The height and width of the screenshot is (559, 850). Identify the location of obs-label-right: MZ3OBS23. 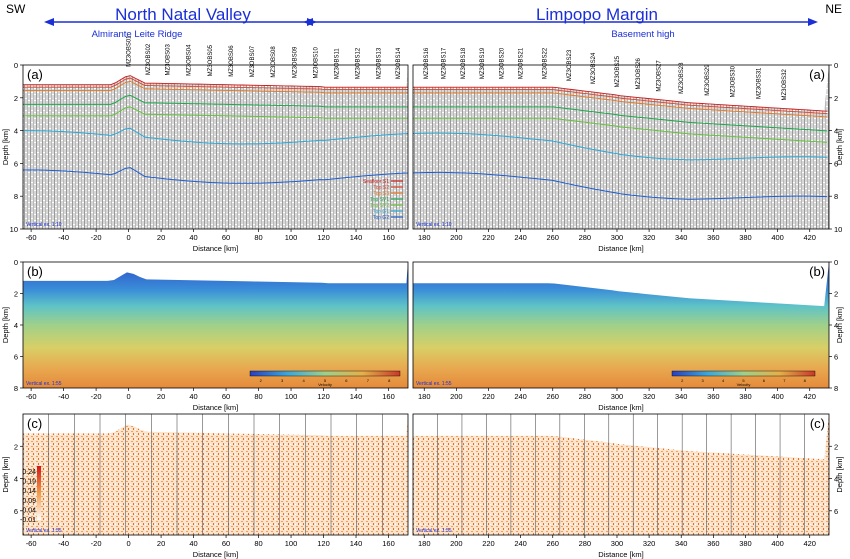
(570, 65).